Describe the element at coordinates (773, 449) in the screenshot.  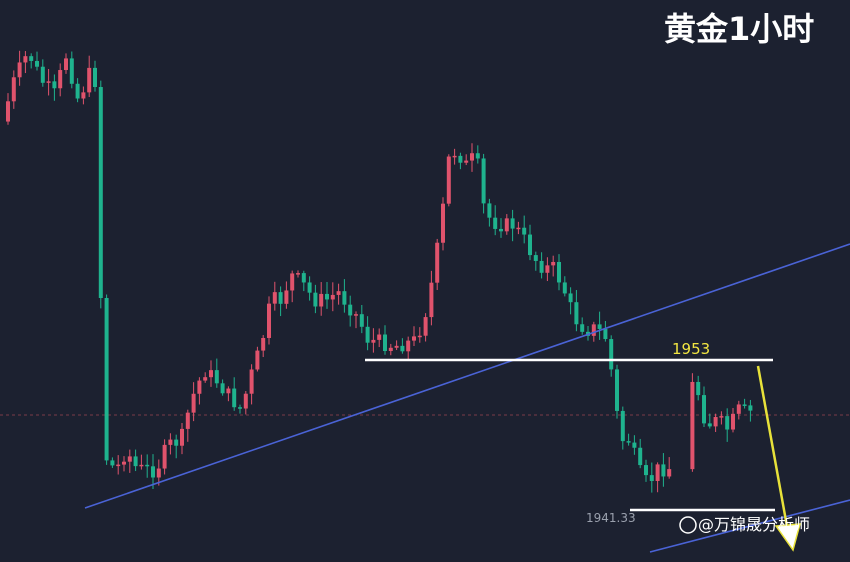
I see `projection-arrow-shaft` at that location.